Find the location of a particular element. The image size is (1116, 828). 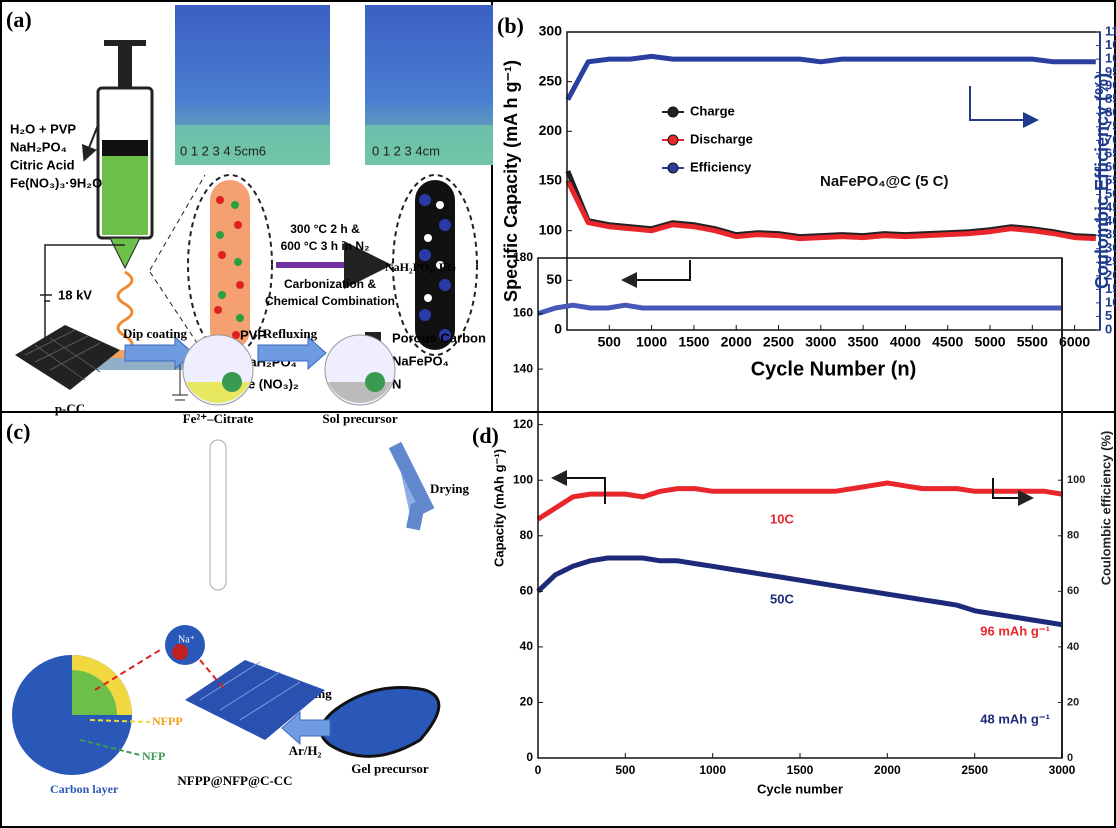

legend-text: NaFePO₄ is located at coordinates (420, 360).